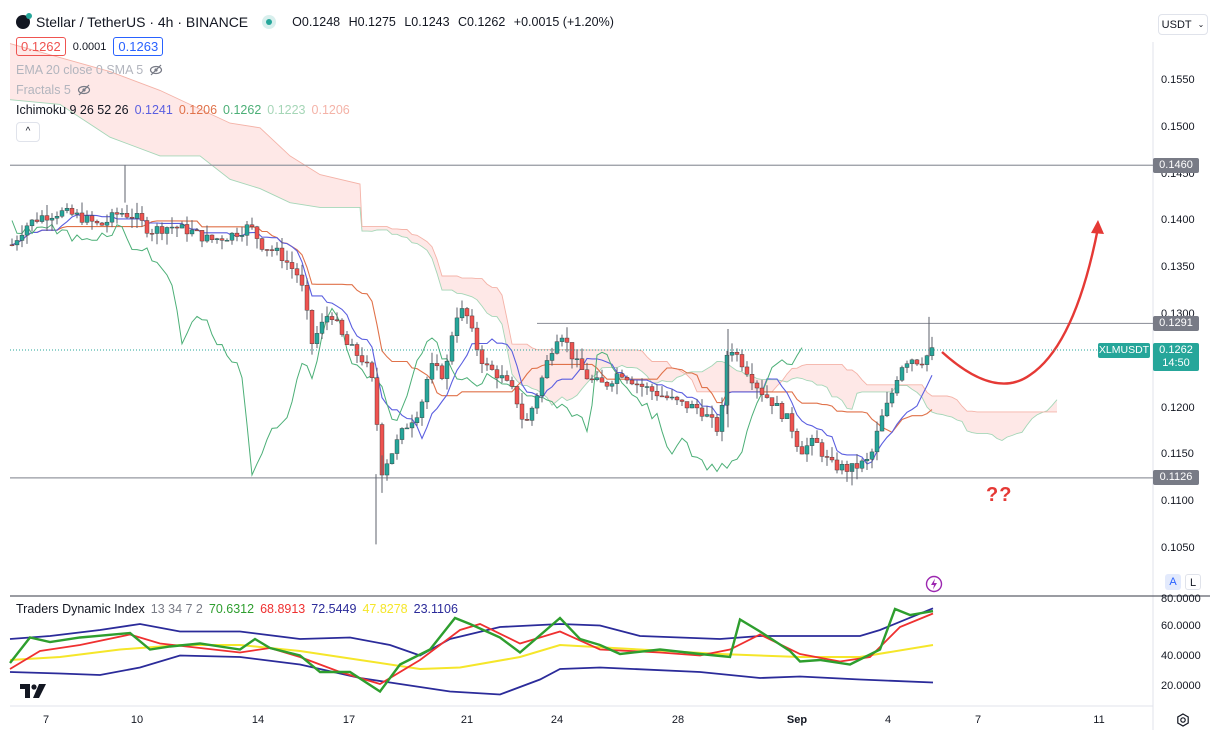 The height and width of the screenshot is (740, 1220). I want to click on price-tick: 0.1500, so click(1178, 126).